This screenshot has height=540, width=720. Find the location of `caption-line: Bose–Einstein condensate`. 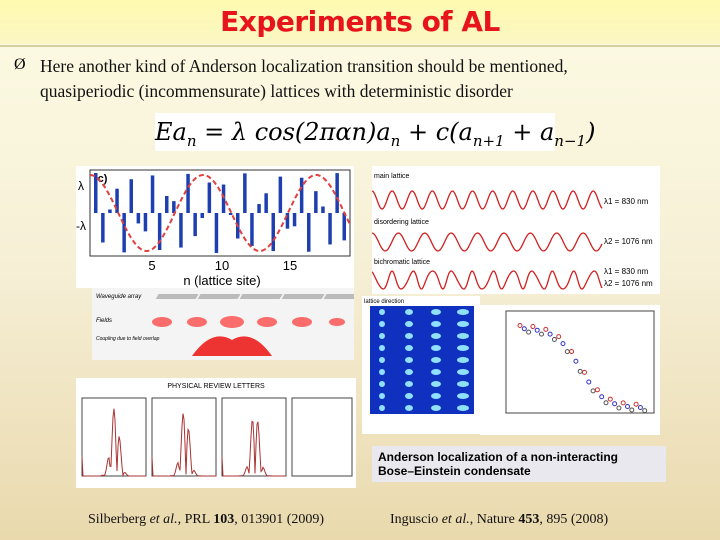

caption-line: Bose–Einstein condensate is located at coordinates (454, 471).